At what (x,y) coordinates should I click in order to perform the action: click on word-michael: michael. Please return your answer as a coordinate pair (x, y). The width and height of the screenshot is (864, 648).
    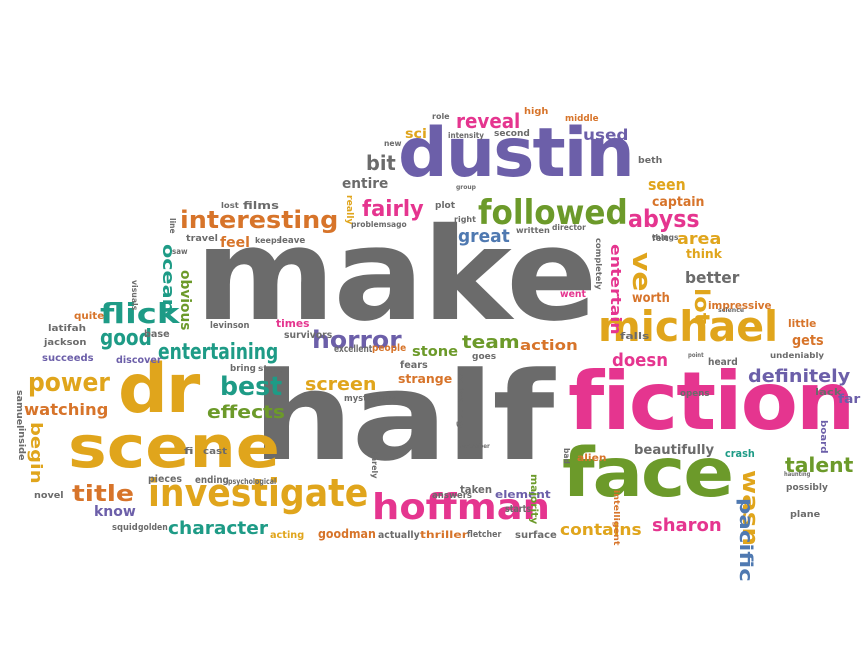
    Looking at the image, I should click on (688, 326).